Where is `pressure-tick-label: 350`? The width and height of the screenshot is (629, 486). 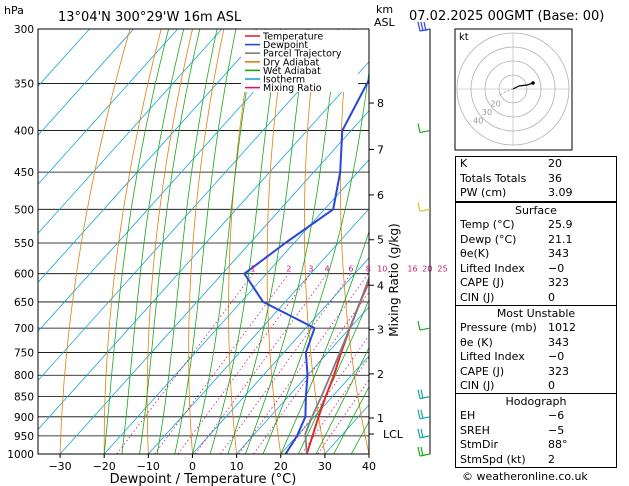 pressure-tick-label: 350 is located at coordinates (24, 84).